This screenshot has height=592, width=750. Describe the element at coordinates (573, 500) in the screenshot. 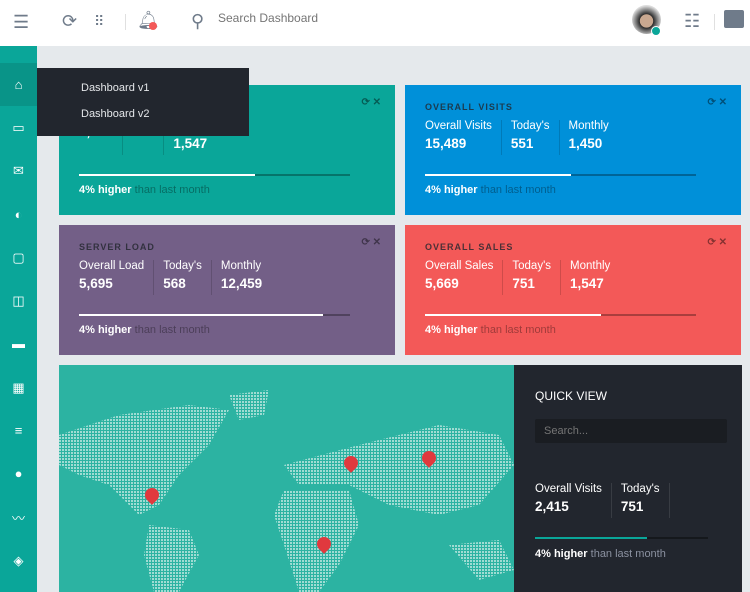

I see `stat: Overall Visits 2,415` at that location.